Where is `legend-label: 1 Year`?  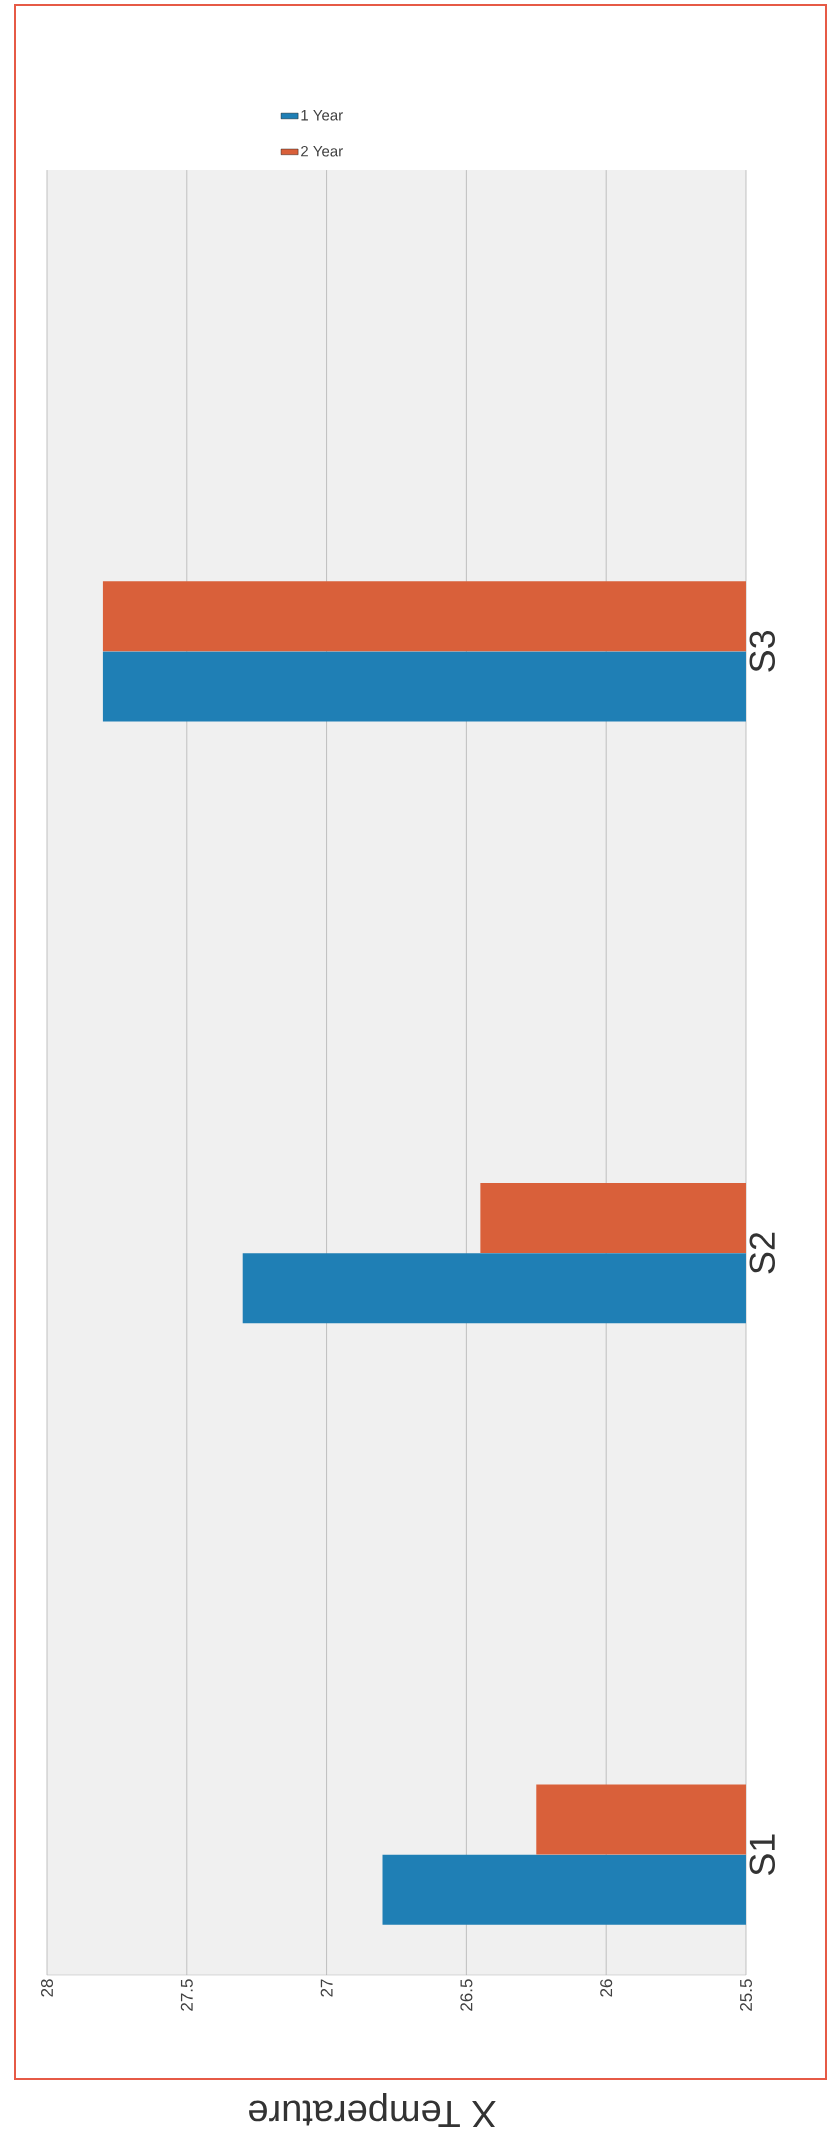 legend-label: 1 Year is located at coordinates (322, 115).